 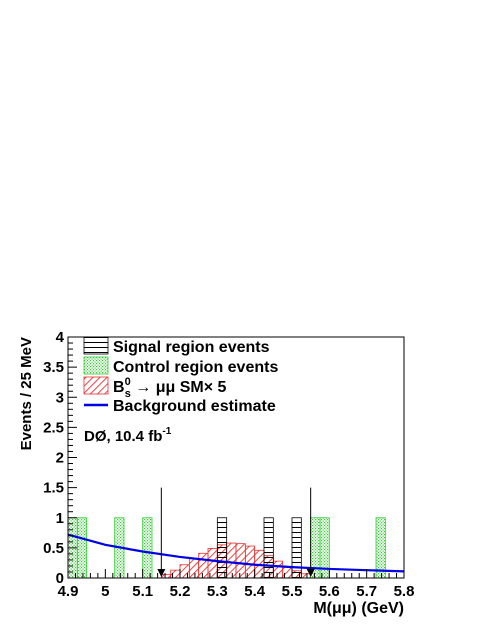 What do you see at coordinates (105, 591) in the screenshot?
I see `x-tick-label: 5` at bounding box center [105, 591].